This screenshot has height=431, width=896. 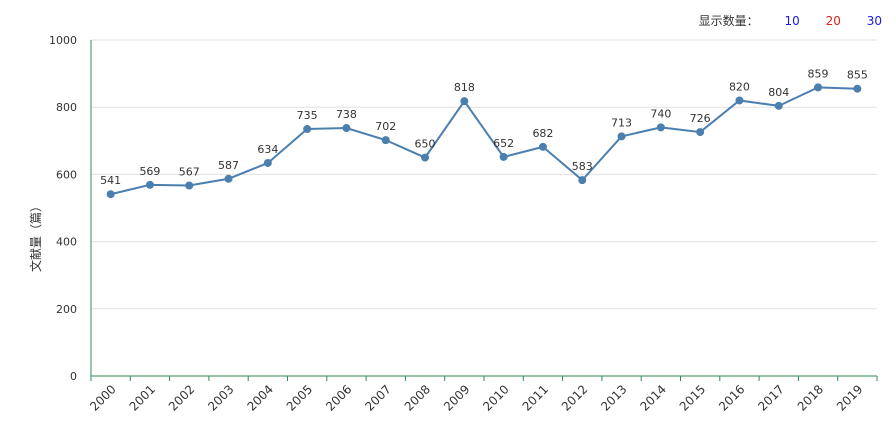 I want to click on y-tick-200: 200, so click(x=66, y=309).